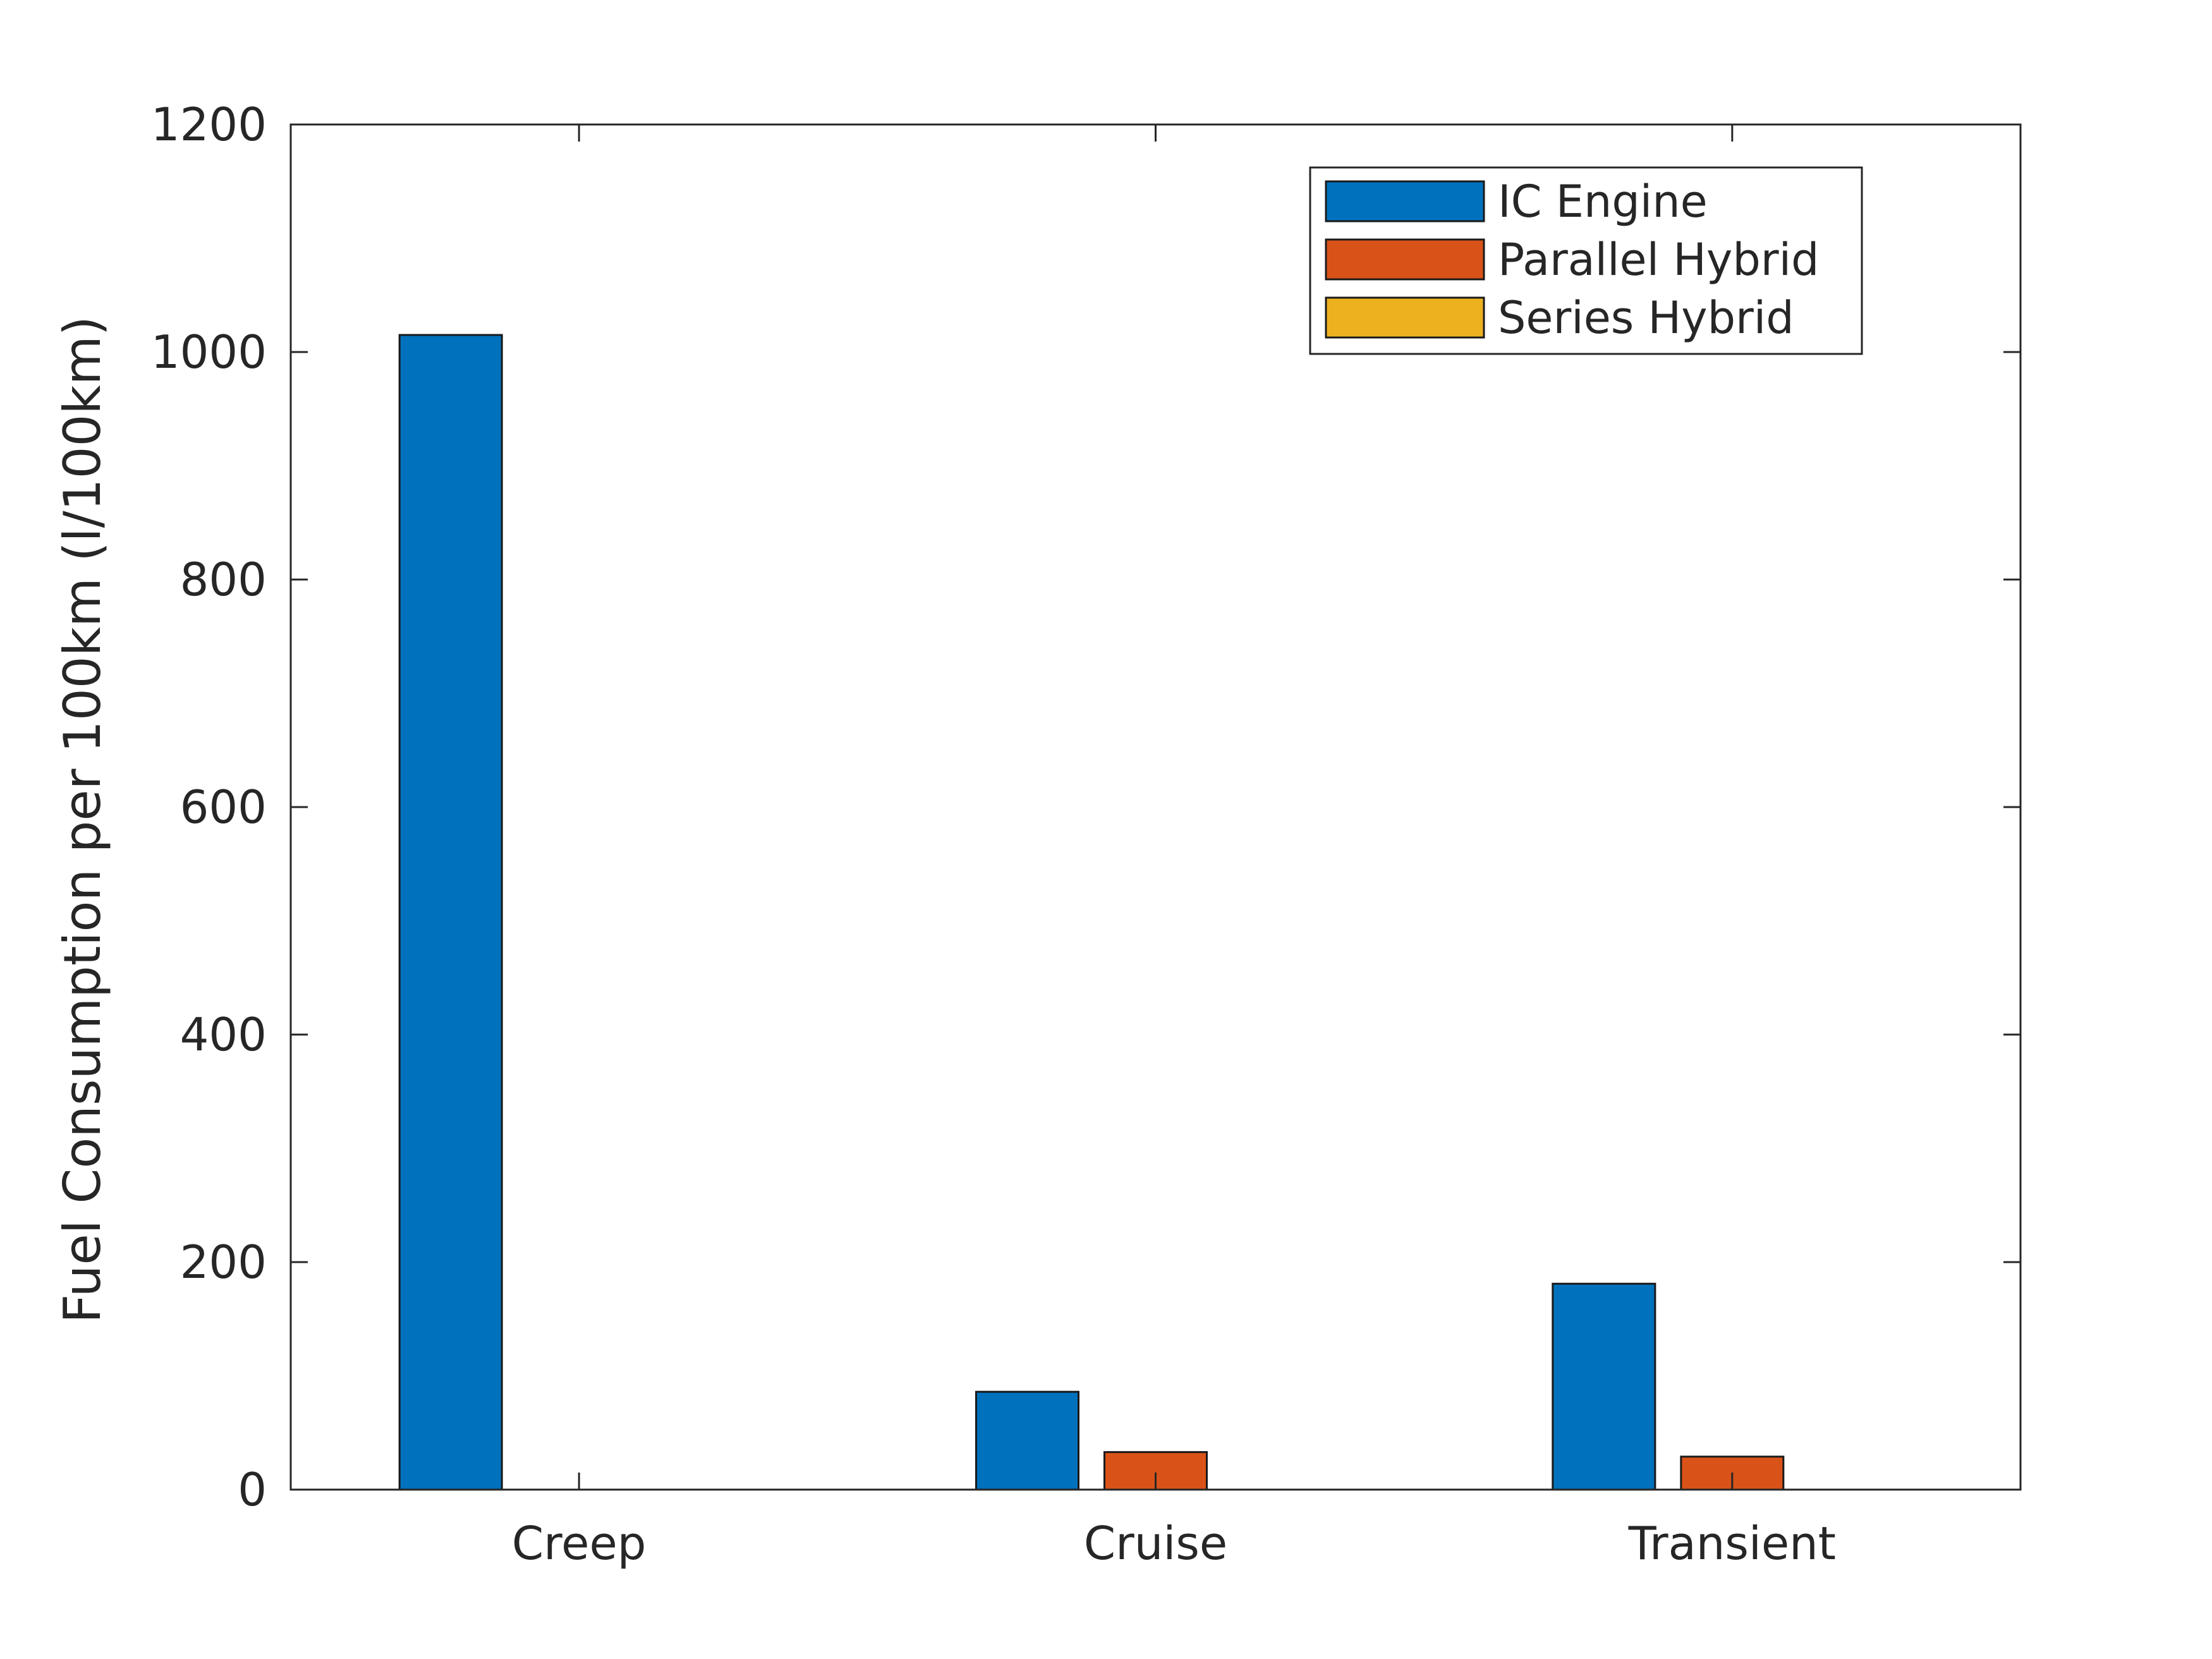 This screenshot has height=1659, width=2212. Describe the element at coordinates (209, 352) in the screenshot. I see `y-tick-label: 1000` at that location.